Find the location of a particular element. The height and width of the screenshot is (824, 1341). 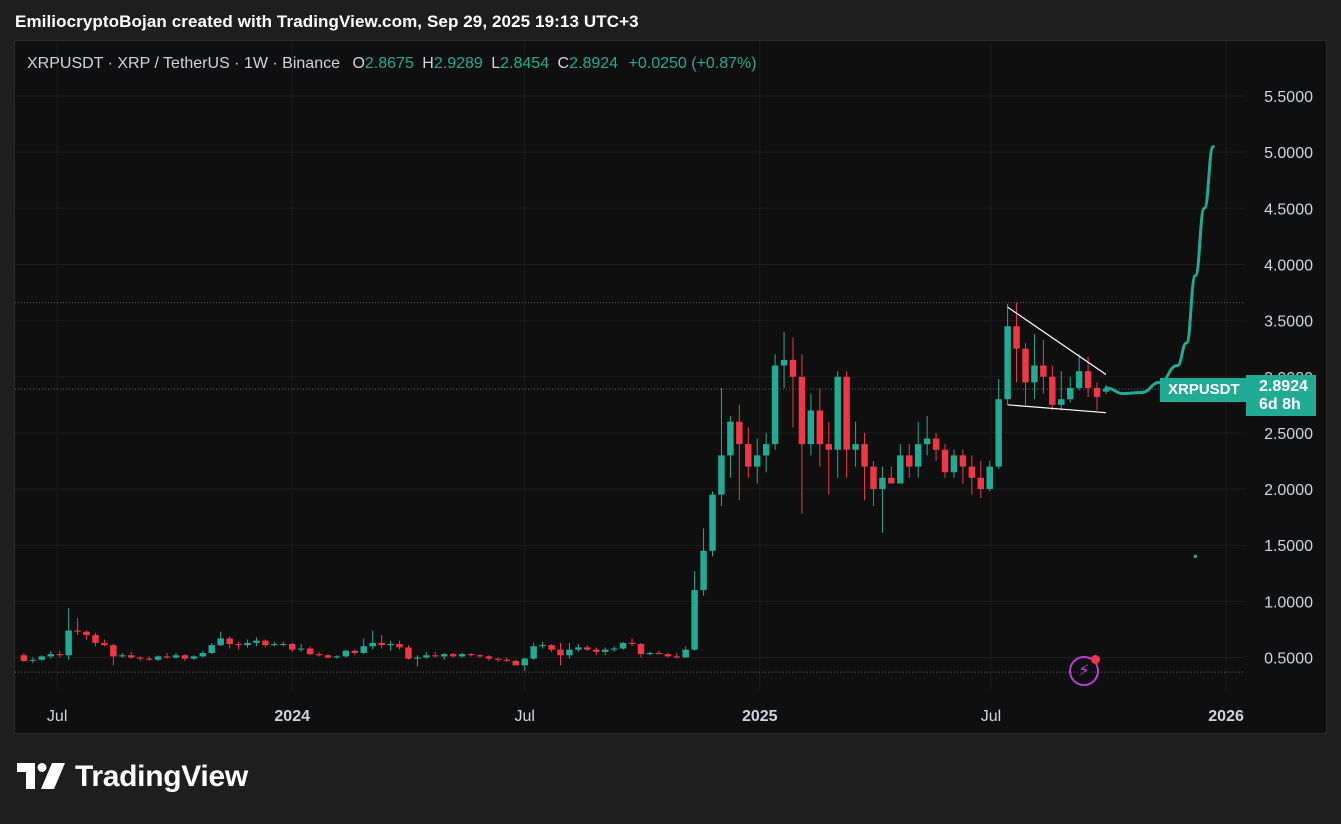

tradingview-wordmark: TradingView is located at coordinates (161, 776).